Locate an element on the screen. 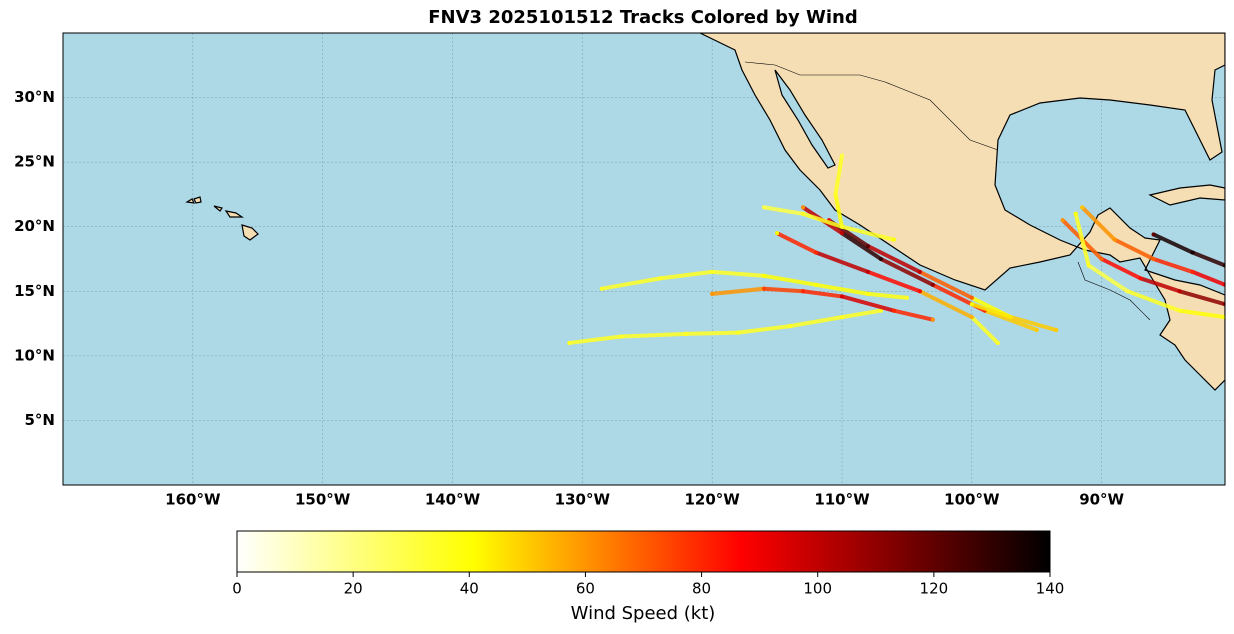 Image resolution: width=1234 pixels, height=634 pixels. y-tick-label: 10°N is located at coordinates (34, 355).